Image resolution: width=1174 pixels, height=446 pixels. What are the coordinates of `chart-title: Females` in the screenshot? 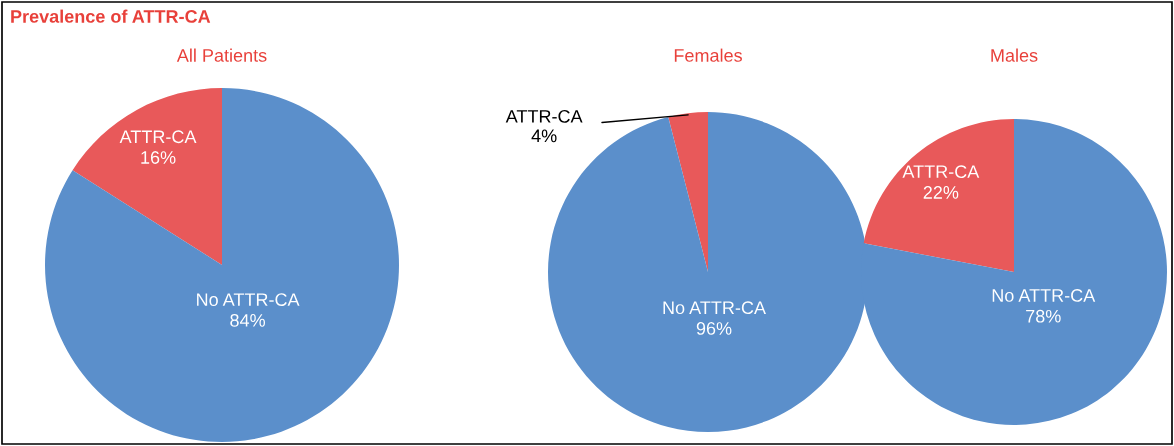 It's located at (708, 55).